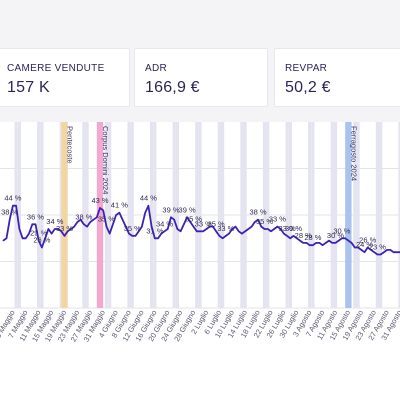 The height and width of the screenshot is (405, 400). What do you see at coordinates (156, 68) in the screenshot?
I see `kpi-label: ADR` at bounding box center [156, 68].